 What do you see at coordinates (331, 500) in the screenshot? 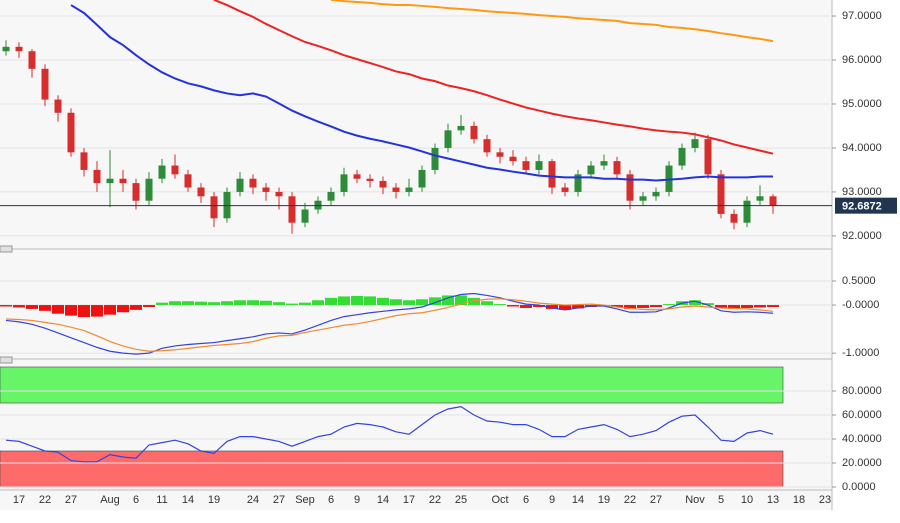
I see `x-tick-label: 6` at bounding box center [331, 500].